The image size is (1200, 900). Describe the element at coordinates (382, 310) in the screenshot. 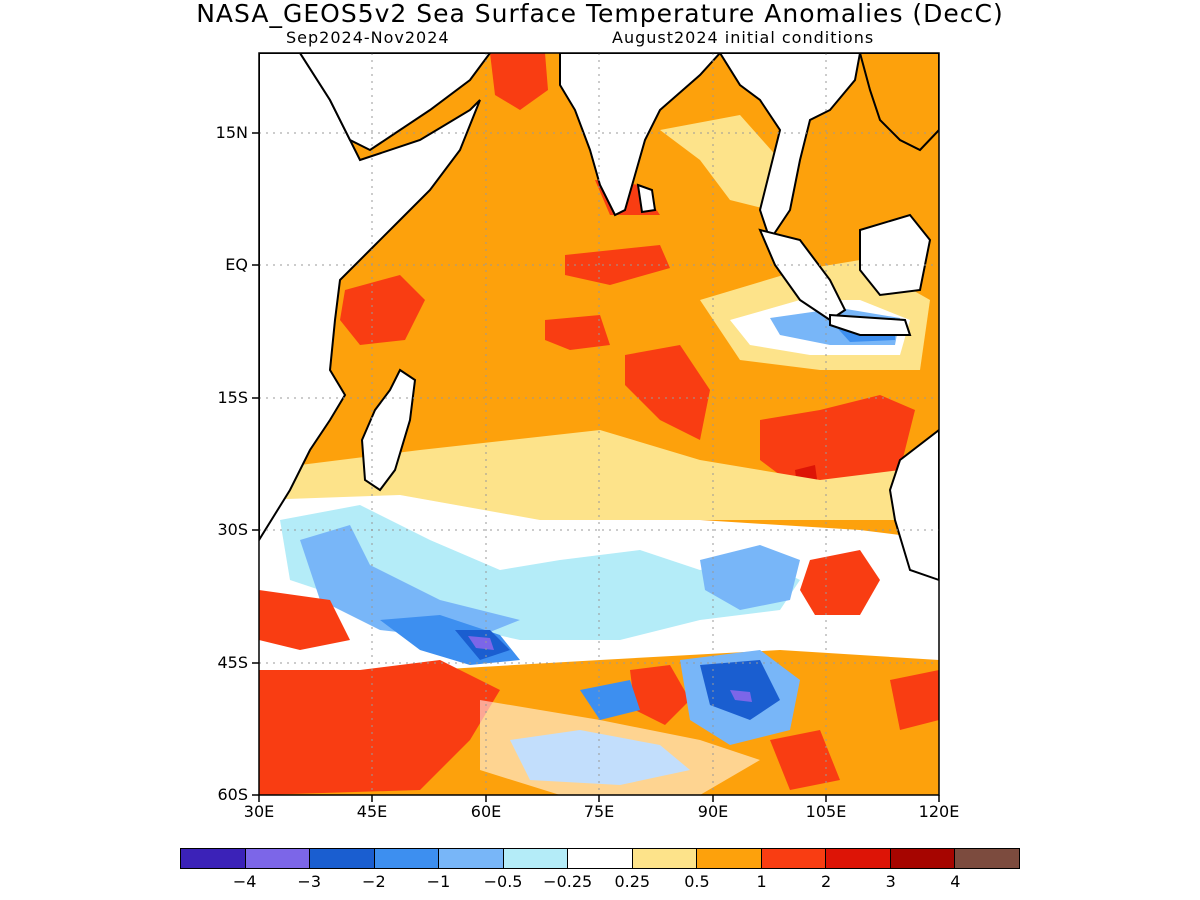

I see `anomaly-red-west-eq` at that location.